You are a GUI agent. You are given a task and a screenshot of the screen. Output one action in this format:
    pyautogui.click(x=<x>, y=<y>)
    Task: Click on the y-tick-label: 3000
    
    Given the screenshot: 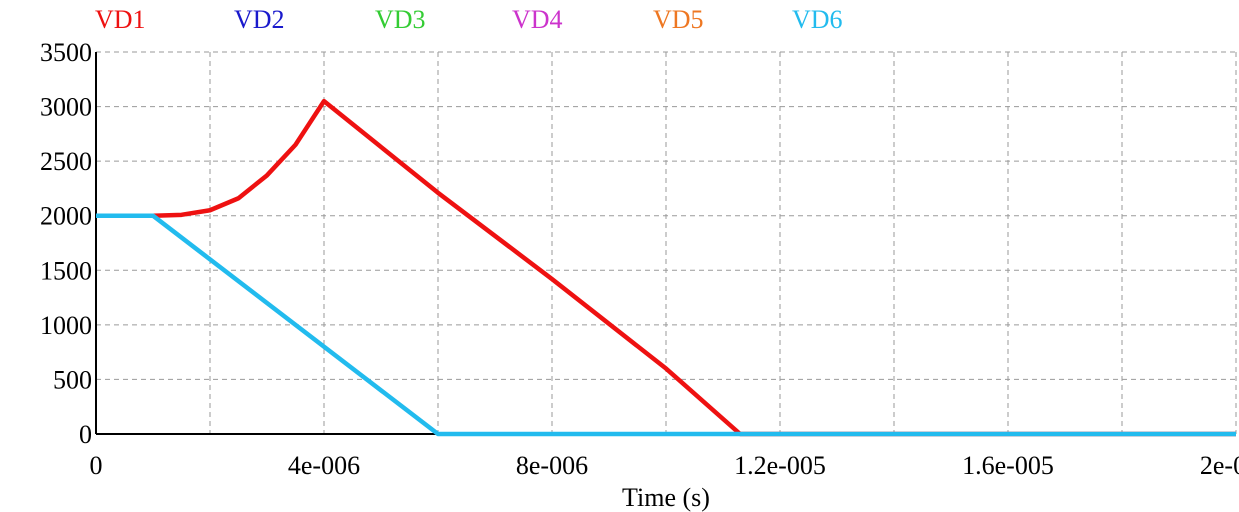 What is the action you would take?
    pyautogui.click(x=66, y=107)
    